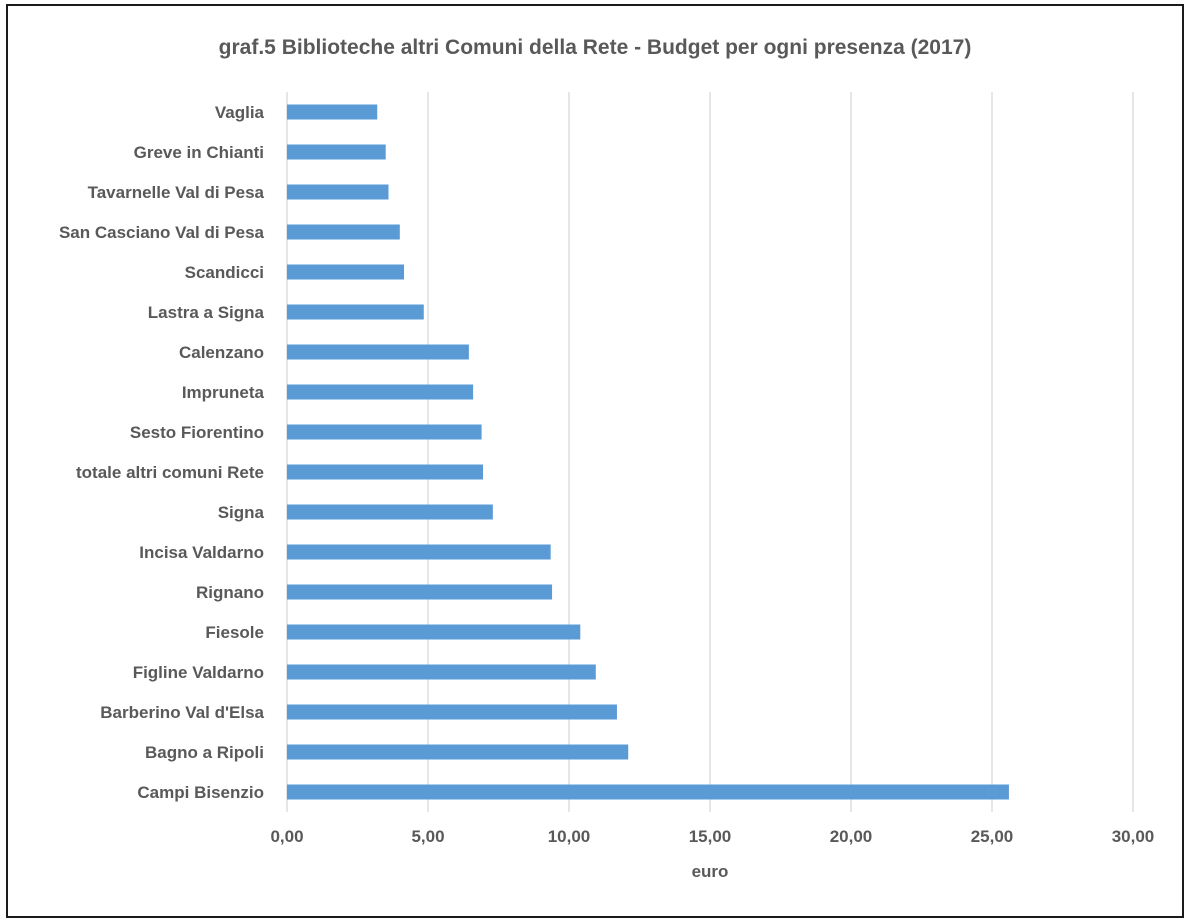 Image resolution: width=1191 pixels, height=924 pixels. I want to click on category-label: Lastra a Signa, so click(206, 312).